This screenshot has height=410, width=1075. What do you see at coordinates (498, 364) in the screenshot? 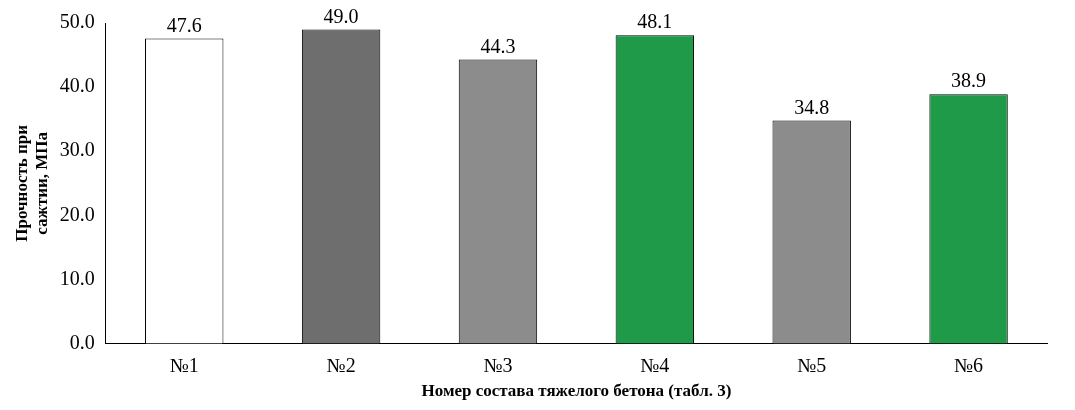
I see `x-tick-label: №3` at bounding box center [498, 364].